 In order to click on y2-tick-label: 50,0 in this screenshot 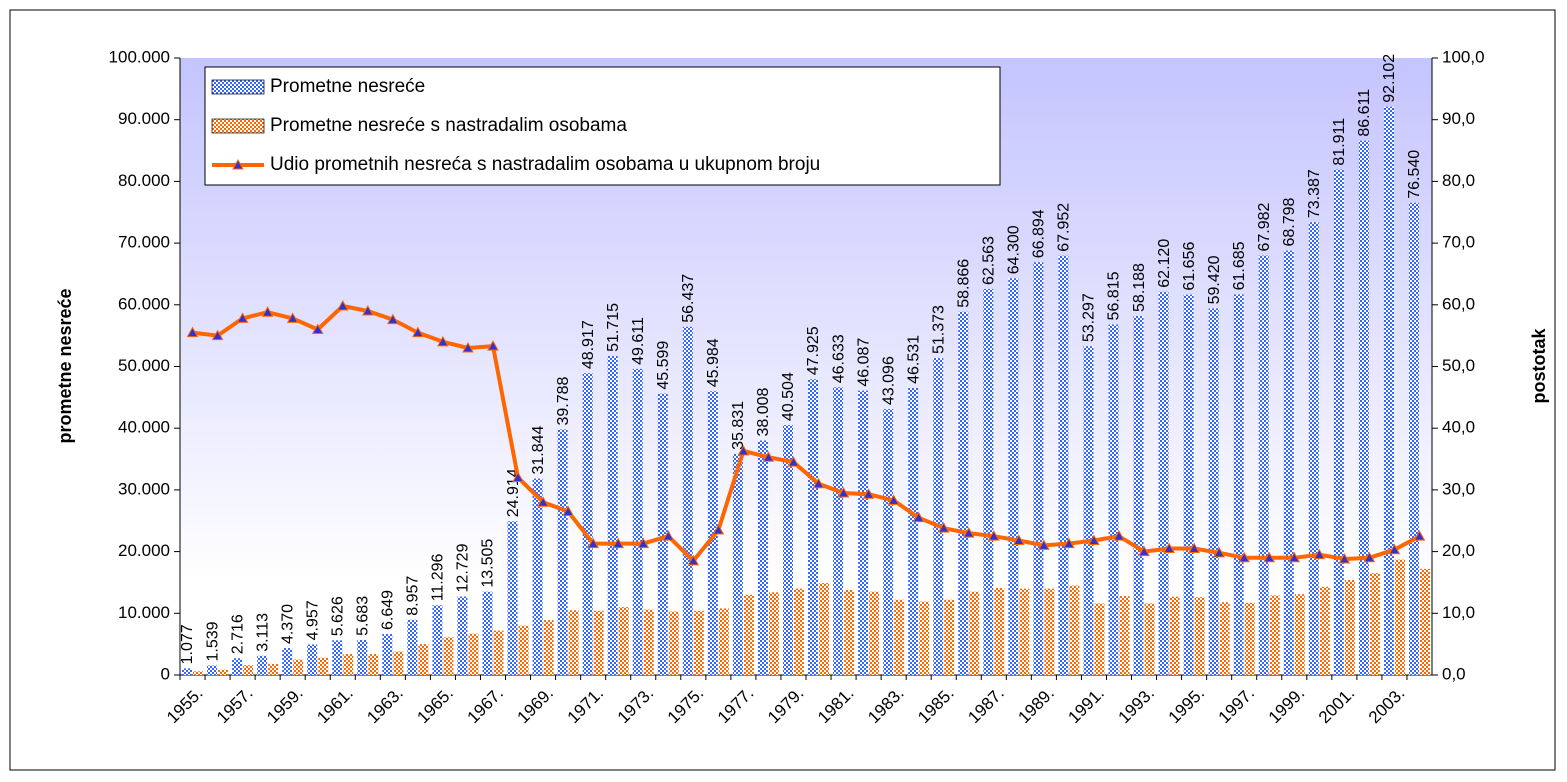, I will do `click(1458, 365)`.